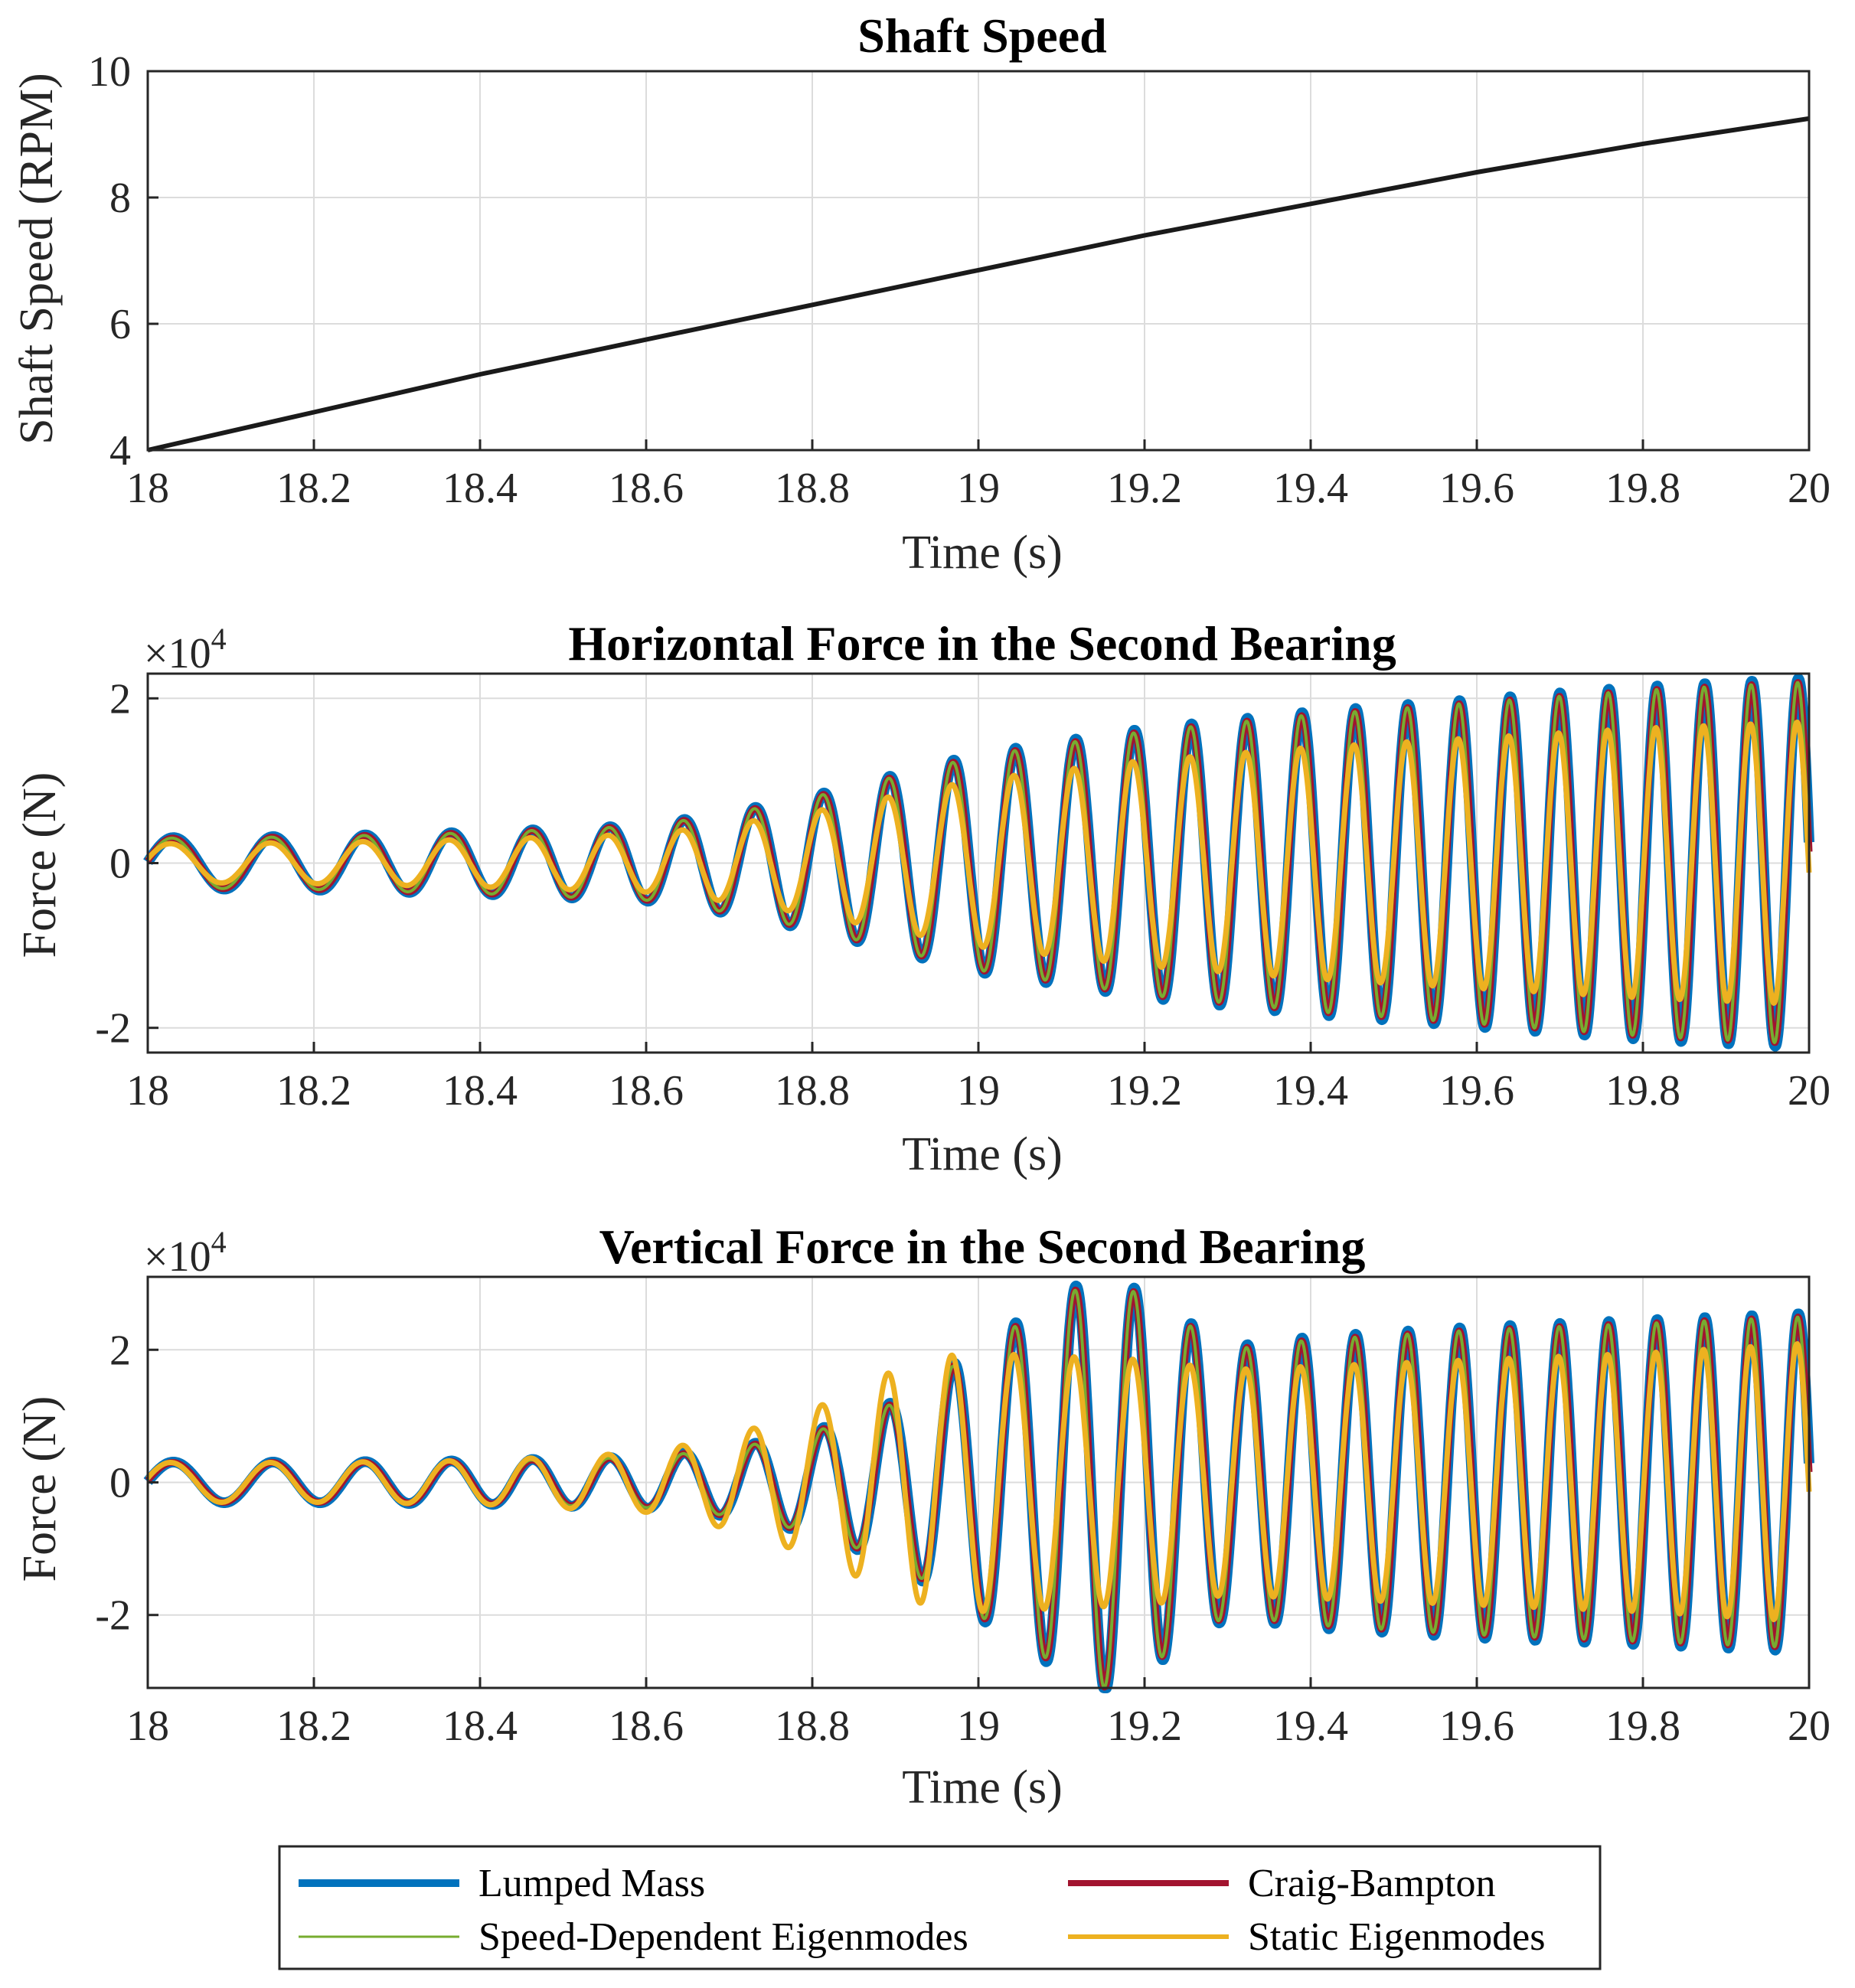 Image resolution: width=1855 pixels, height=1988 pixels. What do you see at coordinates (1397, 1937) in the screenshot?
I see `legend-label-static-eigenmodes: Static Eigenmodes` at bounding box center [1397, 1937].